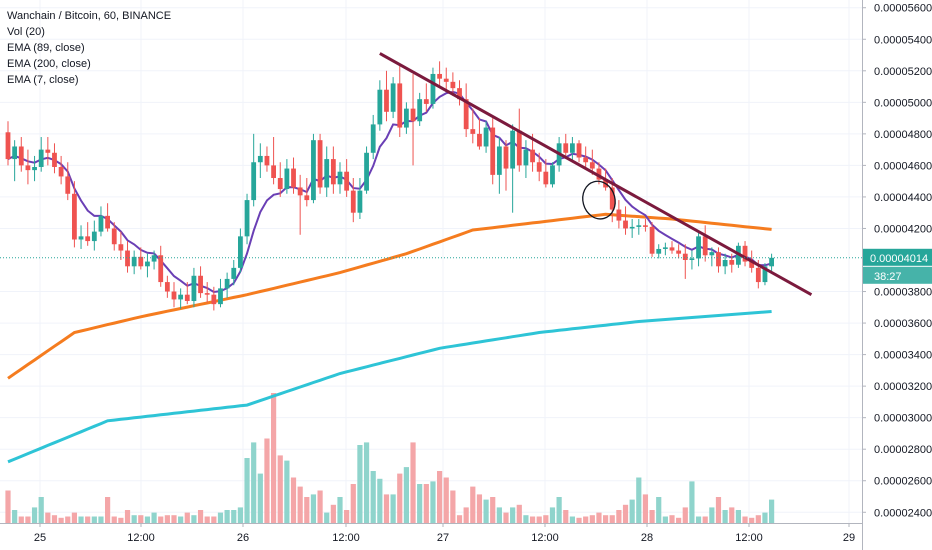 This screenshot has width=932, height=550. What do you see at coordinates (46, 48) in the screenshot?
I see `indicator-ema-89: EMA (89, close)` at bounding box center [46, 48].